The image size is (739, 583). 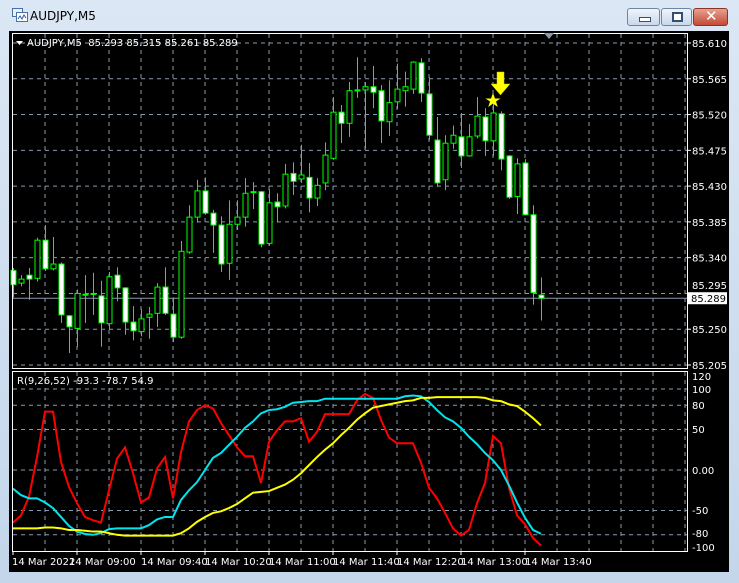 I want to click on current-price-label: 85.289, so click(x=708, y=299).